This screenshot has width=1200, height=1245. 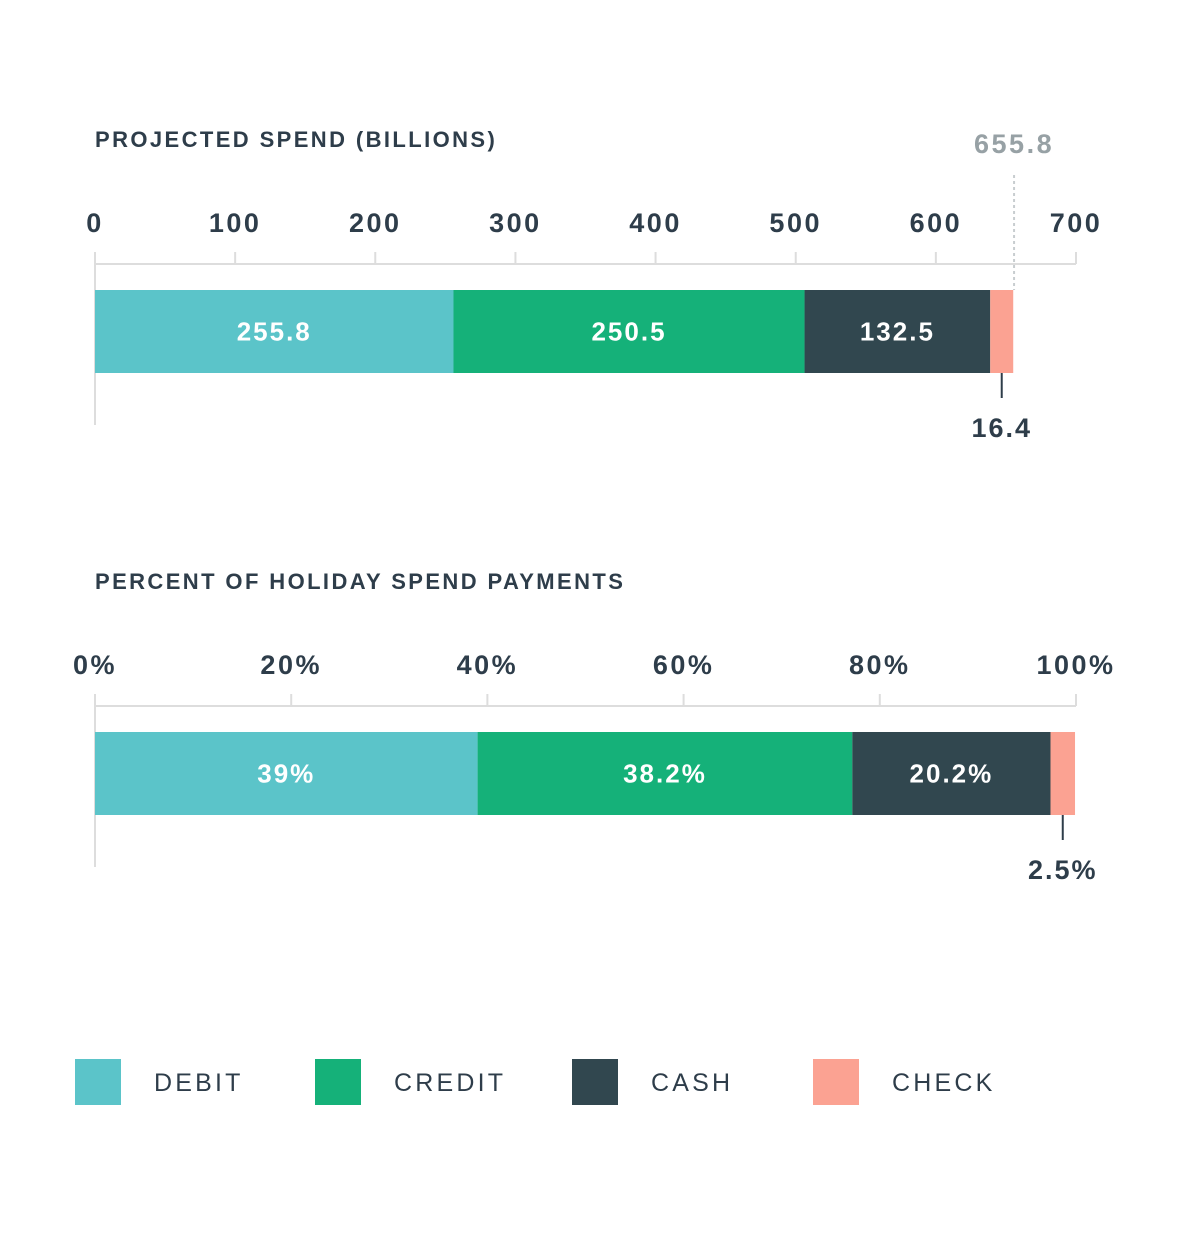 I want to click on legend-swatch-cash, so click(x=595, y=1082).